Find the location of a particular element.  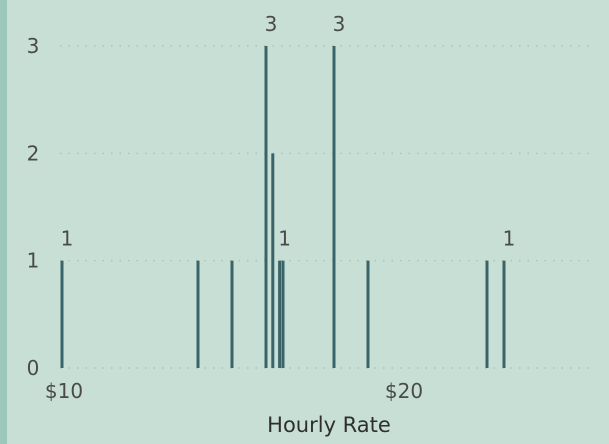

x-tick-label: $20 is located at coordinates (404, 391).